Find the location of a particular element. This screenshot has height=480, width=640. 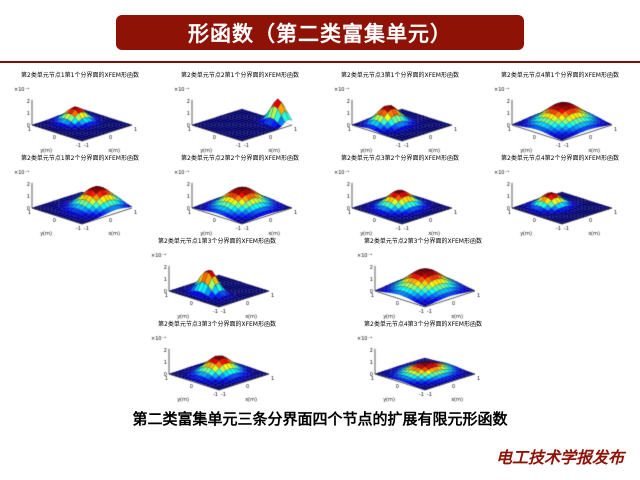

surface-plot: 第2类单元节点3第1个分界面的XFEM形函数 is located at coordinates (400, 113).